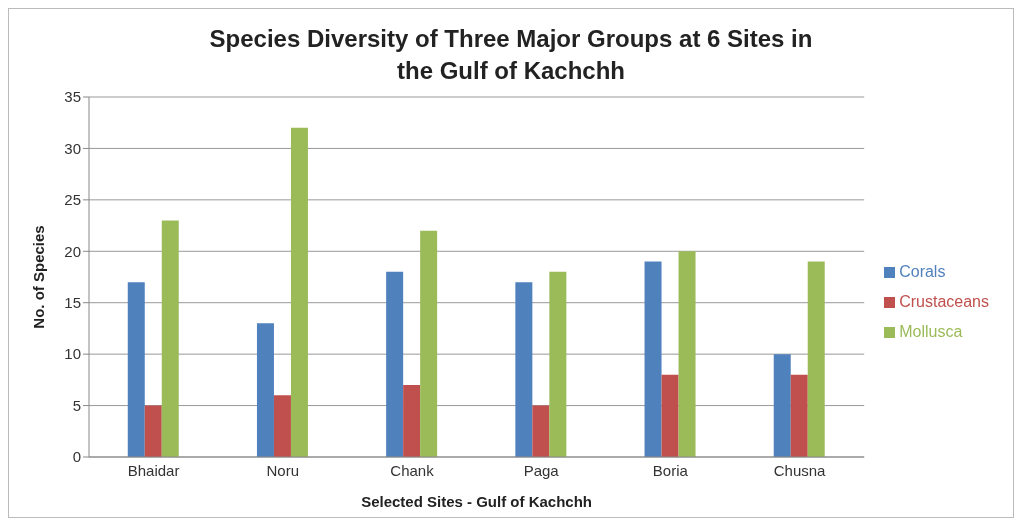  I want to click on x-axis-title: Selected Sites - Gulf of Kachchh, so click(477, 501).